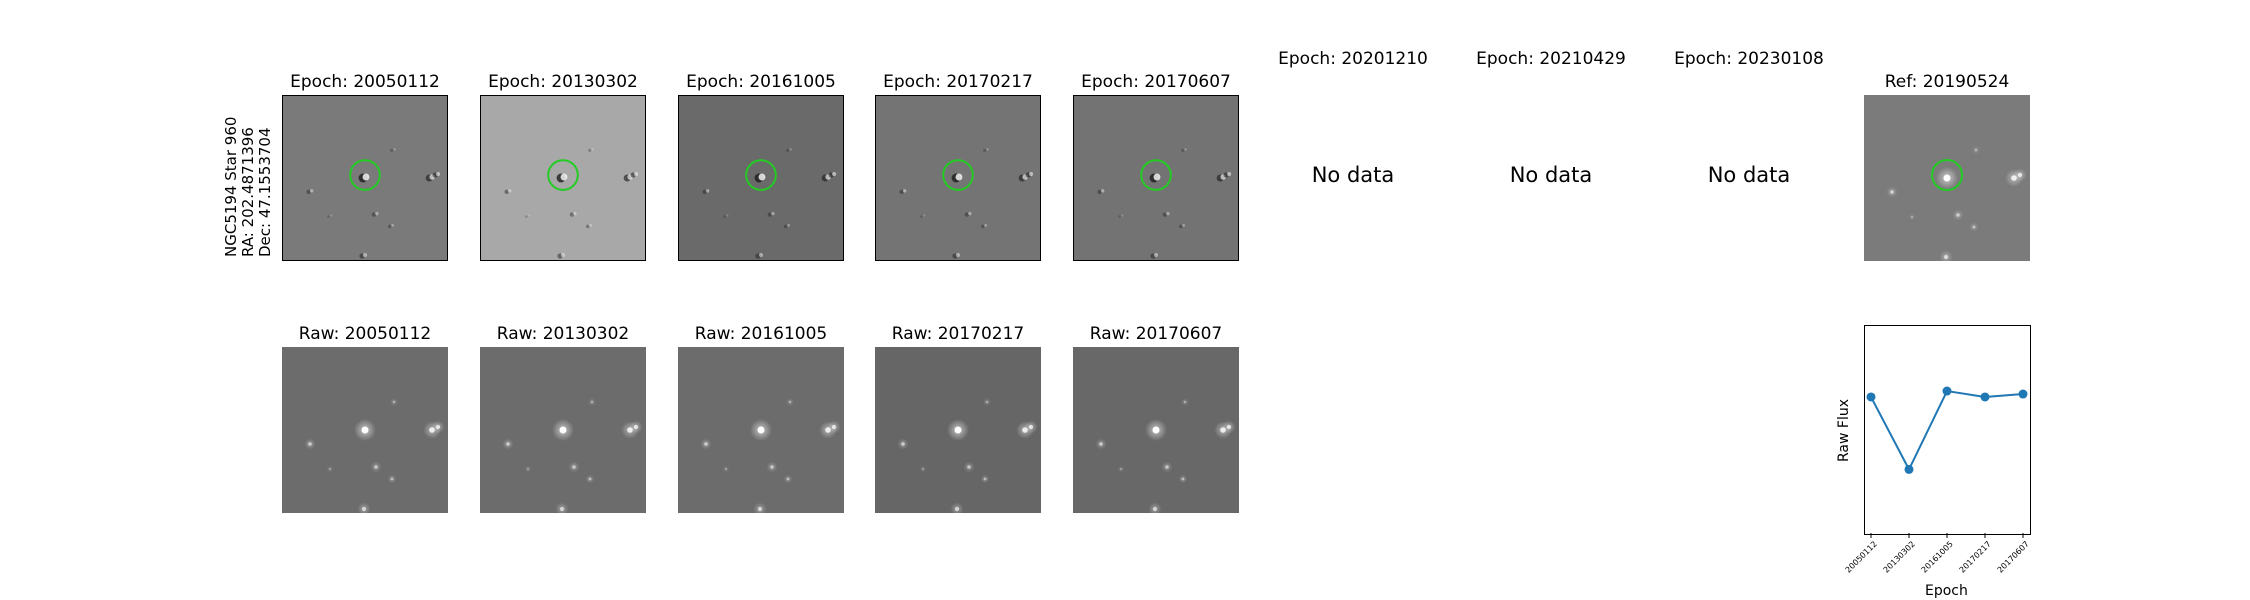  What do you see at coordinates (761, 82) in the screenshot?
I see `diff-title-3: Epoch: 20161005` at bounding box center [761, 82].